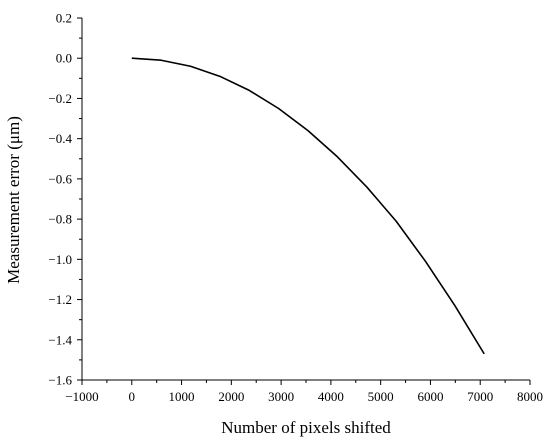 The width and height of the screenshot is (550, 442). I want to click on y-tick-label: 0.0, so click(64, 58).